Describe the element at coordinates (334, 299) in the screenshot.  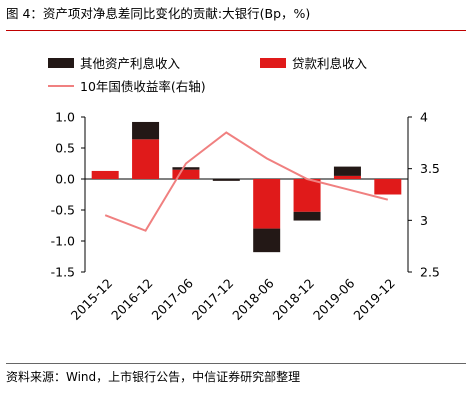
I see `x-tick-label-2019-06: 2019-06` at that location.